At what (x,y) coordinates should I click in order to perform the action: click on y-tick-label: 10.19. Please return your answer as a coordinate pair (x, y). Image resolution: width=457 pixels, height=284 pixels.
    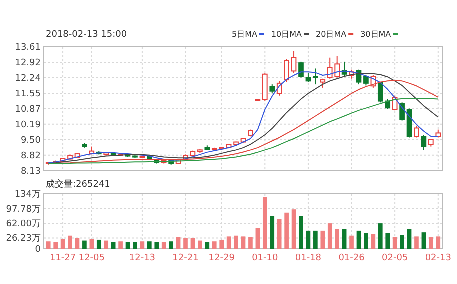
    Looking at the image, I should click on (28, 125).